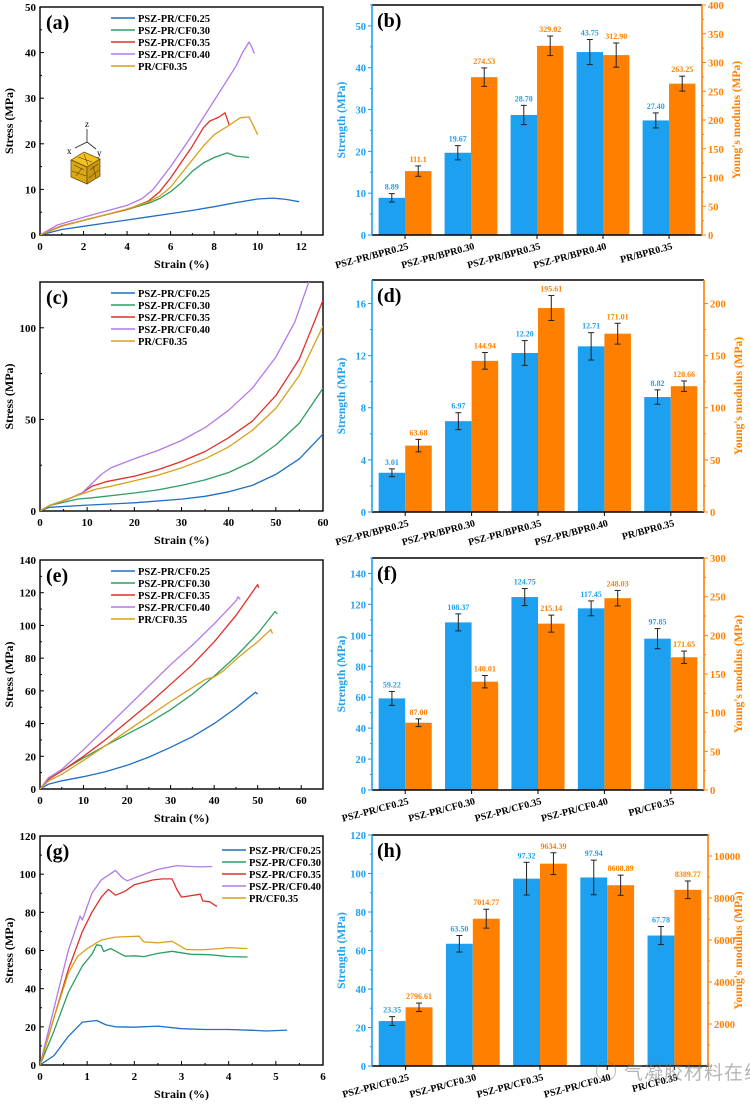 This screenshot has height=1105, width=750. Describe the element at coordinates (458, 139) in the screenshot. I see `data-label-strength: 19.67` at that location.